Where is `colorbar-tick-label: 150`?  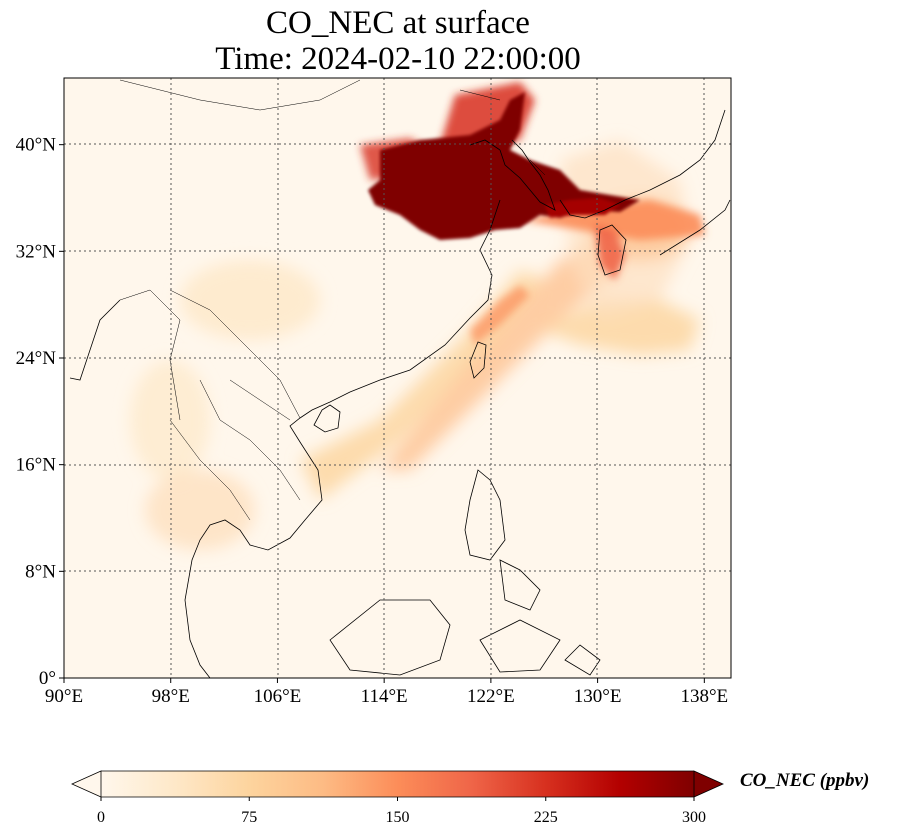 colorbar-tick-label: 150 is located at coordinates (398, 817).